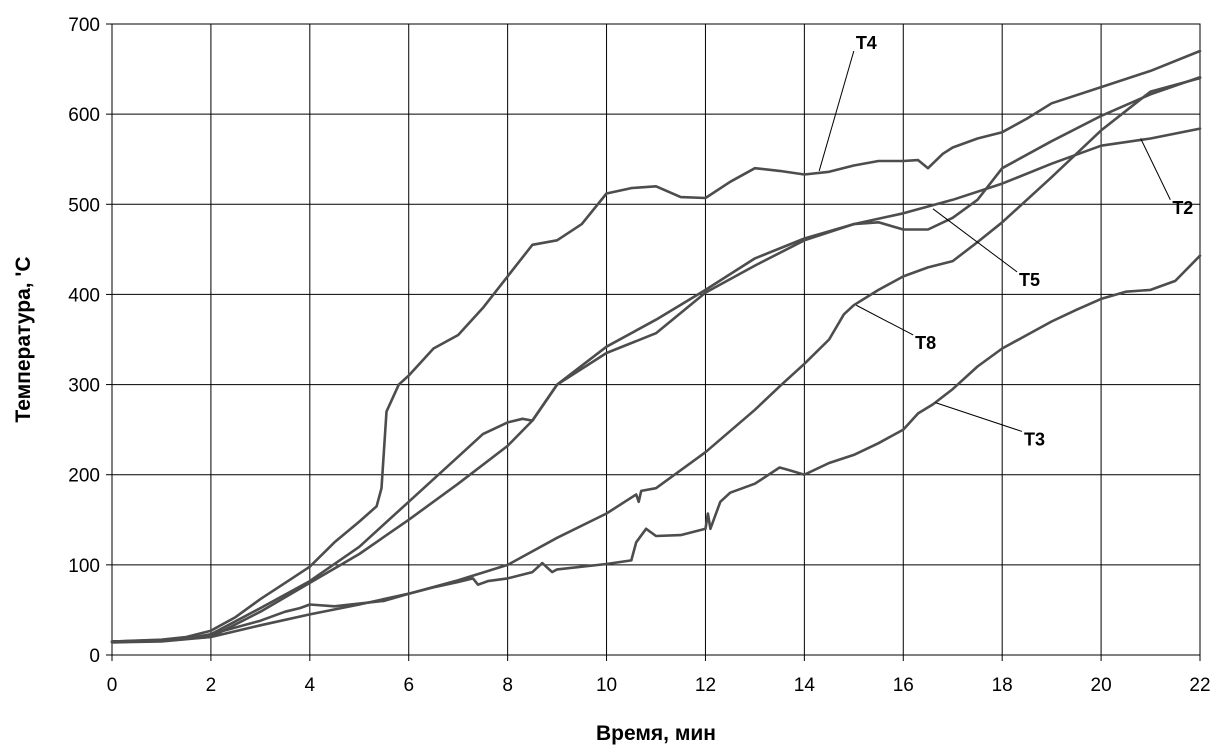  I want to click on y-tick-label: 500, so click(84, 205).